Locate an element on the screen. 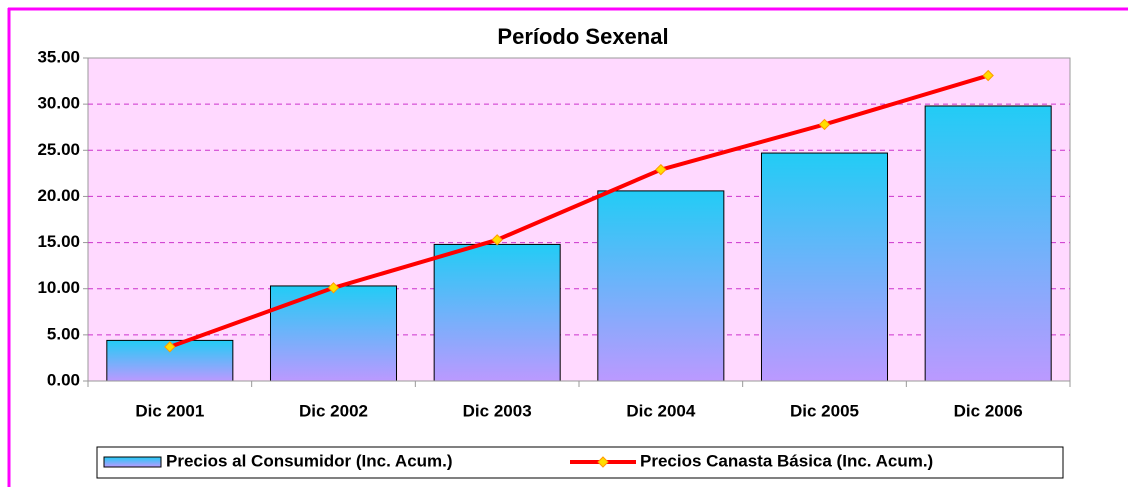 This screenshot has height=487, width=1128. x-tick-label: Dic 2005 is located at coordinates (824, 410).